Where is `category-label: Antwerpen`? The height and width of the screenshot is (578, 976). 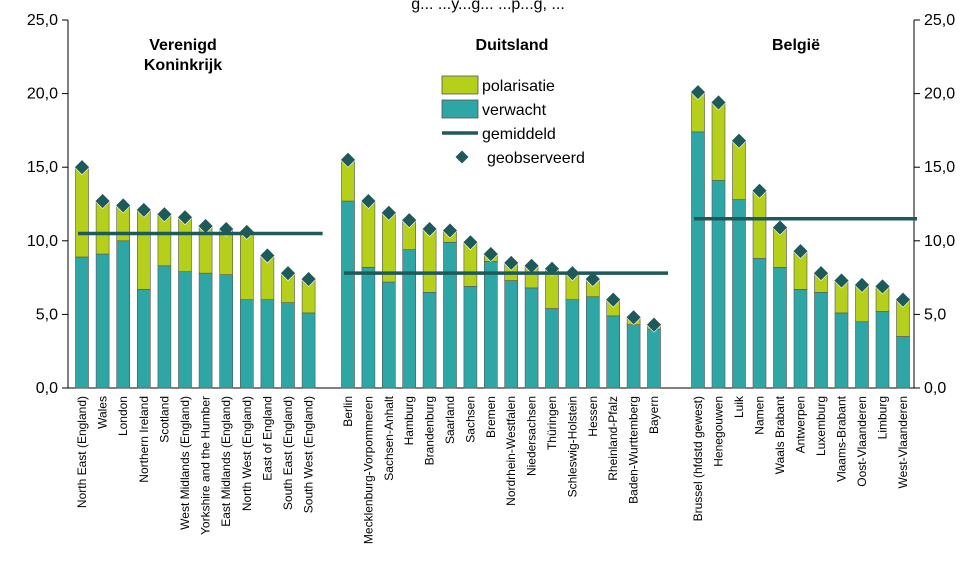
category-label: Antwerpen is located at coordinates (801, 424).